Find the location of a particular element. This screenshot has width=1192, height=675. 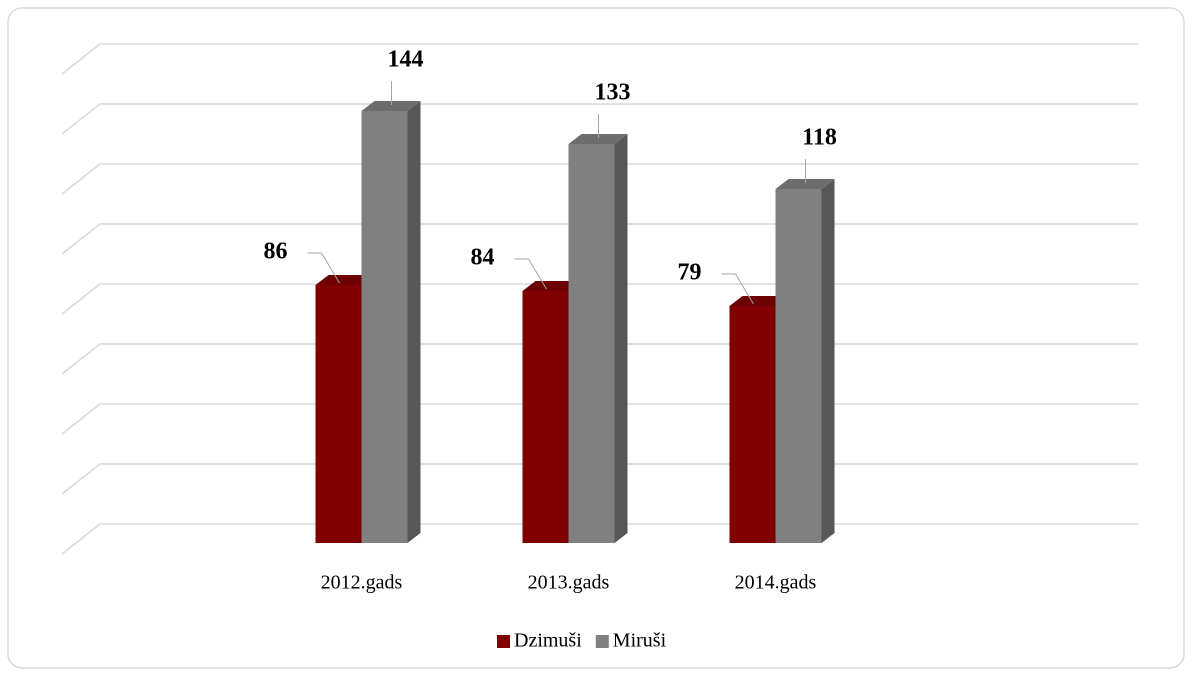

data-label: 144 is located at coordinates (406, 60).